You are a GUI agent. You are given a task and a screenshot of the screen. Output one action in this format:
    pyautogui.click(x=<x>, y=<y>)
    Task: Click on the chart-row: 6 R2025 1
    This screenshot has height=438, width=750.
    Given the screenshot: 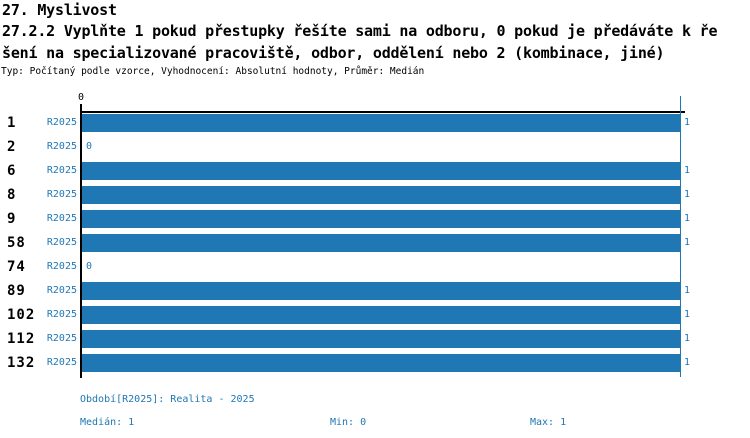 What is the action you would take?
    pyautogui.click(x=375, y=174)
    